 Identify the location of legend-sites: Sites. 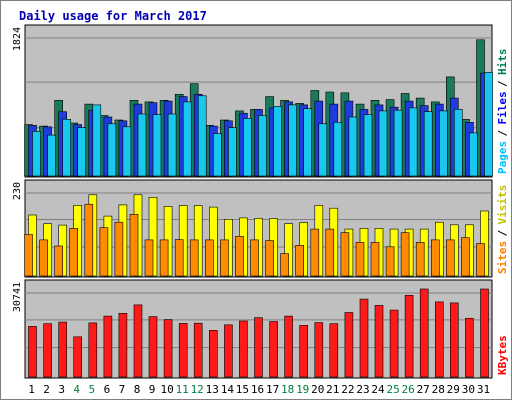
(502, 257).